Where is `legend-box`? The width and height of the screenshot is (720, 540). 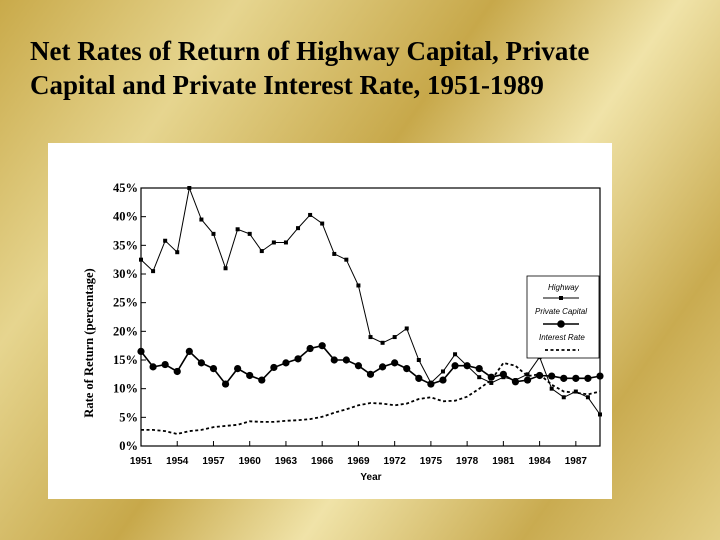 legend-box is located at coordinates (563, 317).